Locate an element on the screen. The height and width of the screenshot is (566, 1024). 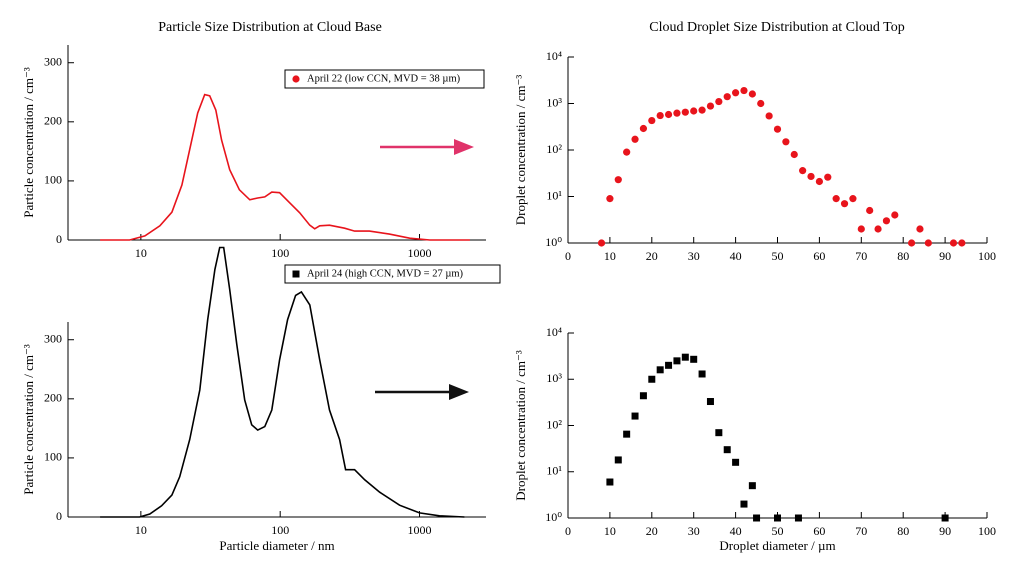
y-tick-label: 300 is located at coordinates (53, 338).